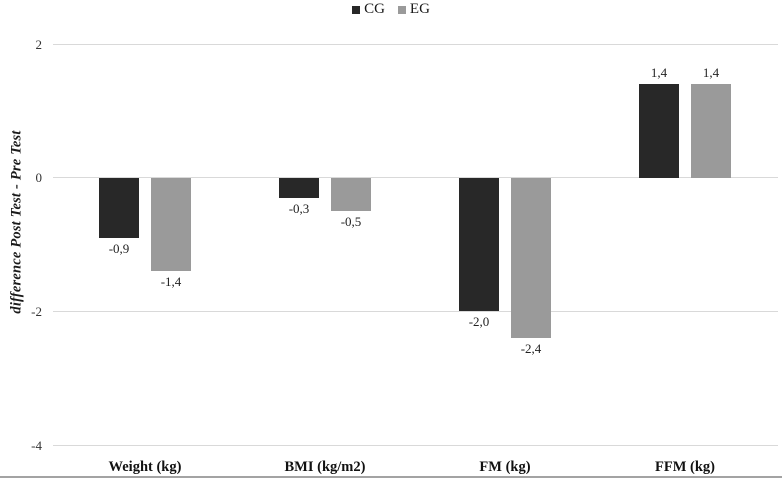 The height and width of the screenshot is (478, 782). I want to click on legend-label-eg: EG, so click(419, 9).